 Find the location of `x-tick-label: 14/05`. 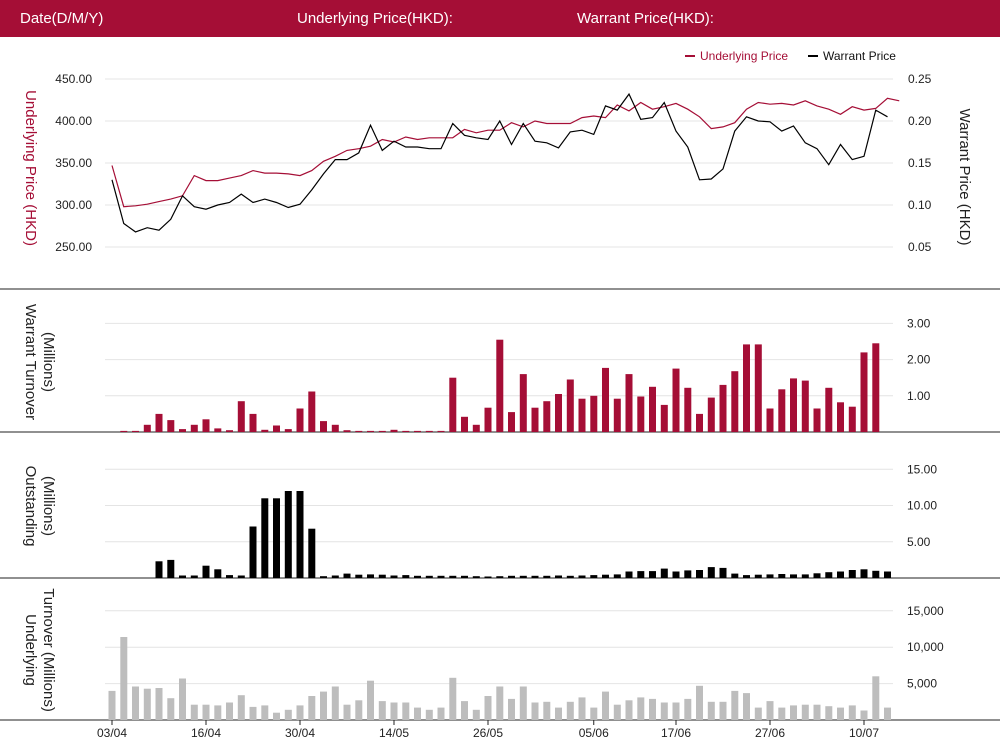

x-tick-label: 14/05 is located at coordinates (394, 733).